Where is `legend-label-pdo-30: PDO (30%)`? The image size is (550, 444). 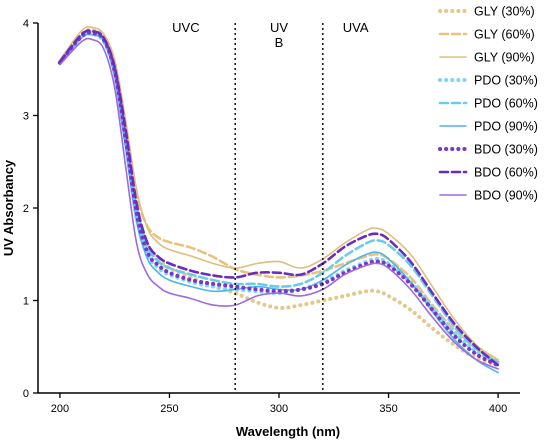 legend-label-pdo-30: PDO (30%) is located at coordinates (506, 81).